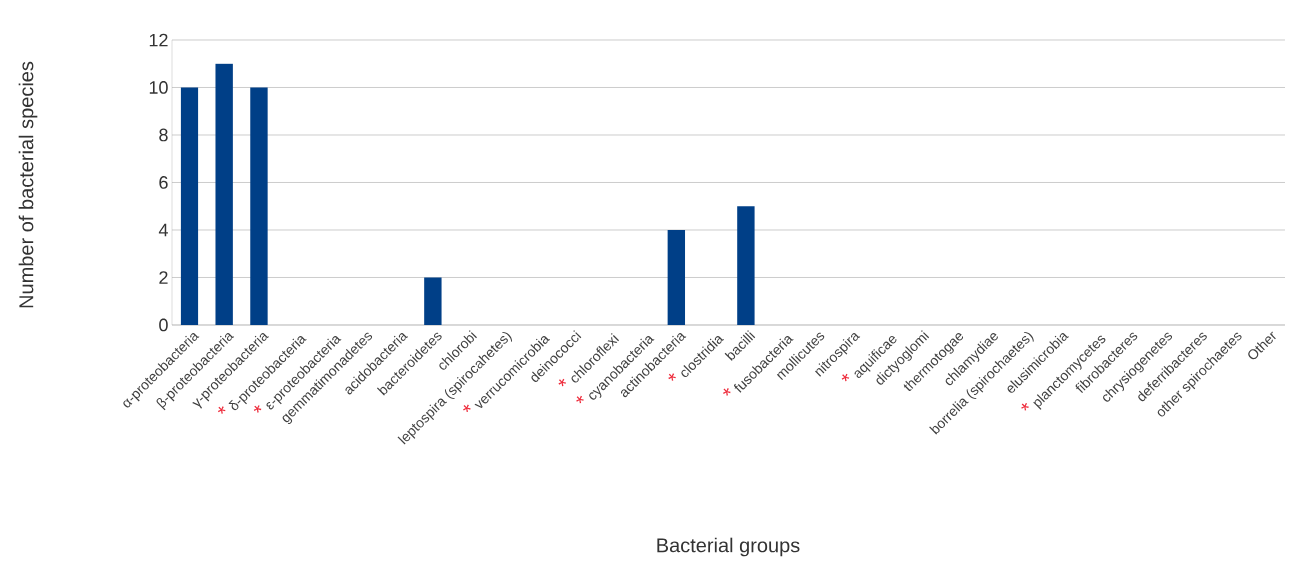 This screenshot has width=1315, height=563. Describe the element at coordinates (28, 184) in the screenshot. I see `y-axis-title: Number of bacterial species` at that location.